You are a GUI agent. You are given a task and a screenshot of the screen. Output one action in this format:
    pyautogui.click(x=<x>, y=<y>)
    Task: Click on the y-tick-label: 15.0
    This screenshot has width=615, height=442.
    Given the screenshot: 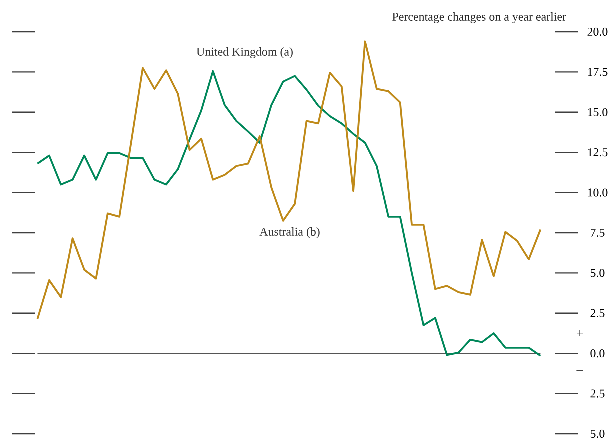 What is the action you would take?
    pyautogui.click(x=598, y=112)
    